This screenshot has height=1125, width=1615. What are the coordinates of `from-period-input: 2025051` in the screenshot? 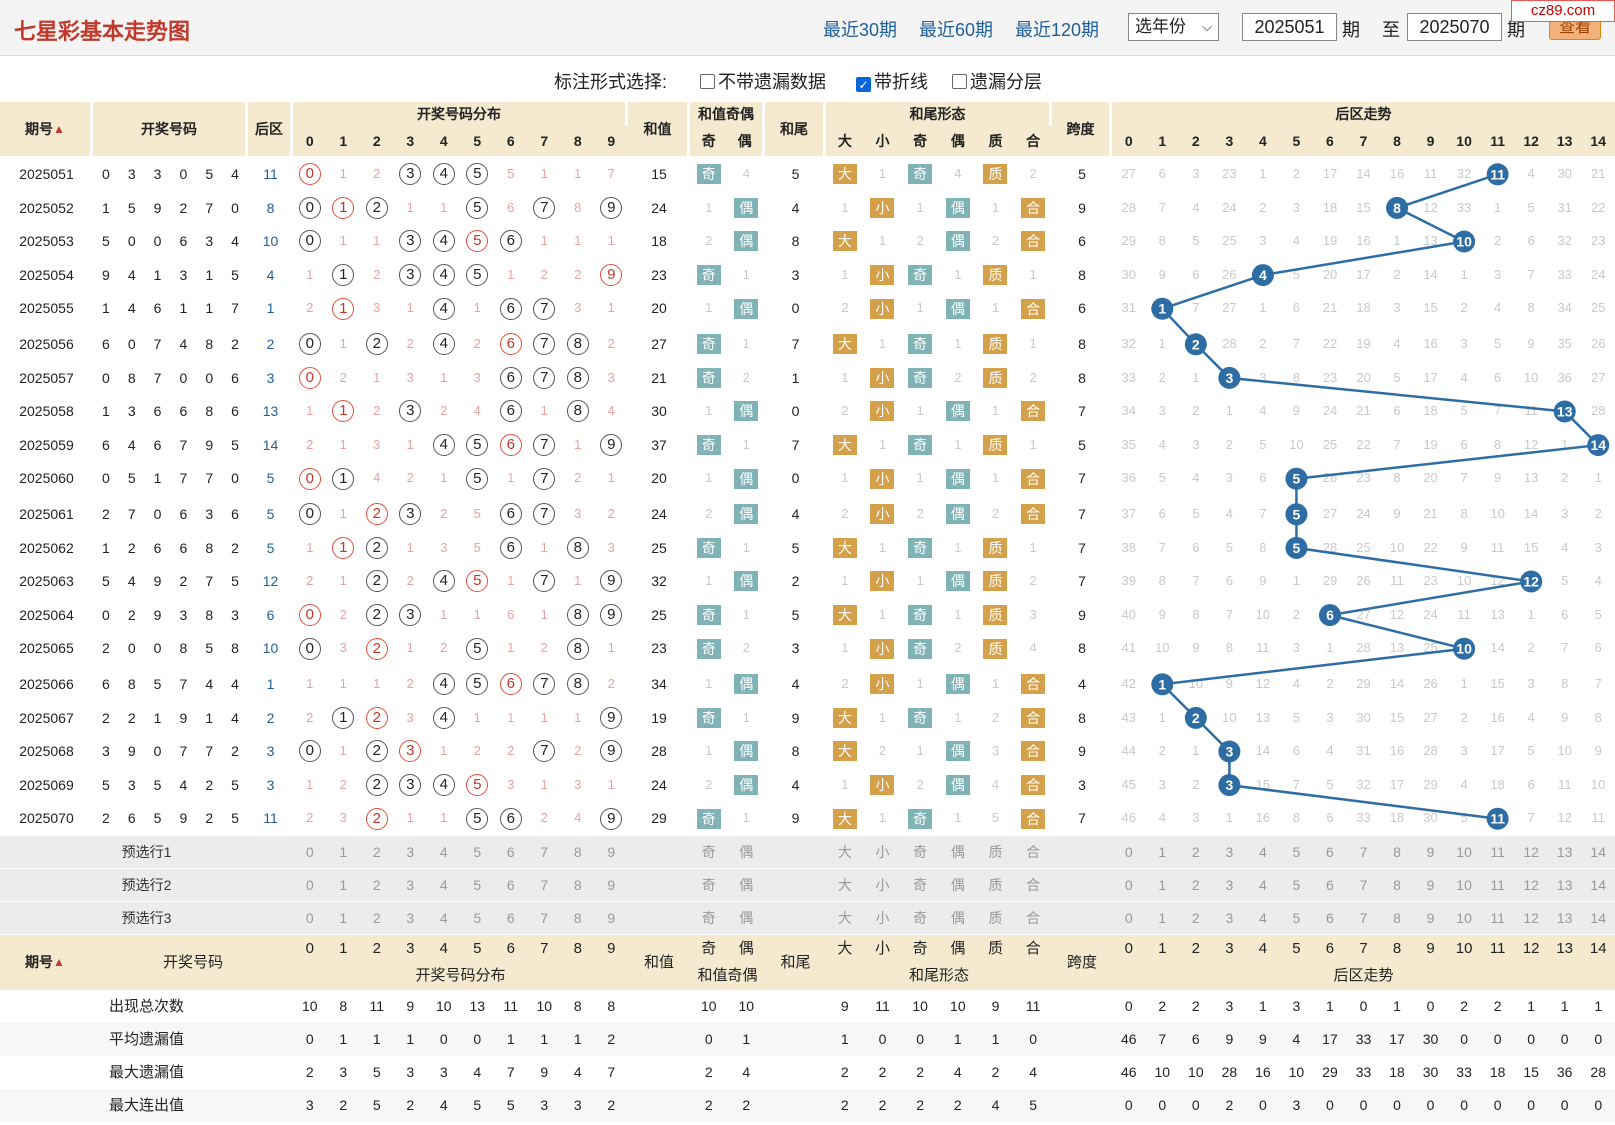 It's located at (1289, 27).